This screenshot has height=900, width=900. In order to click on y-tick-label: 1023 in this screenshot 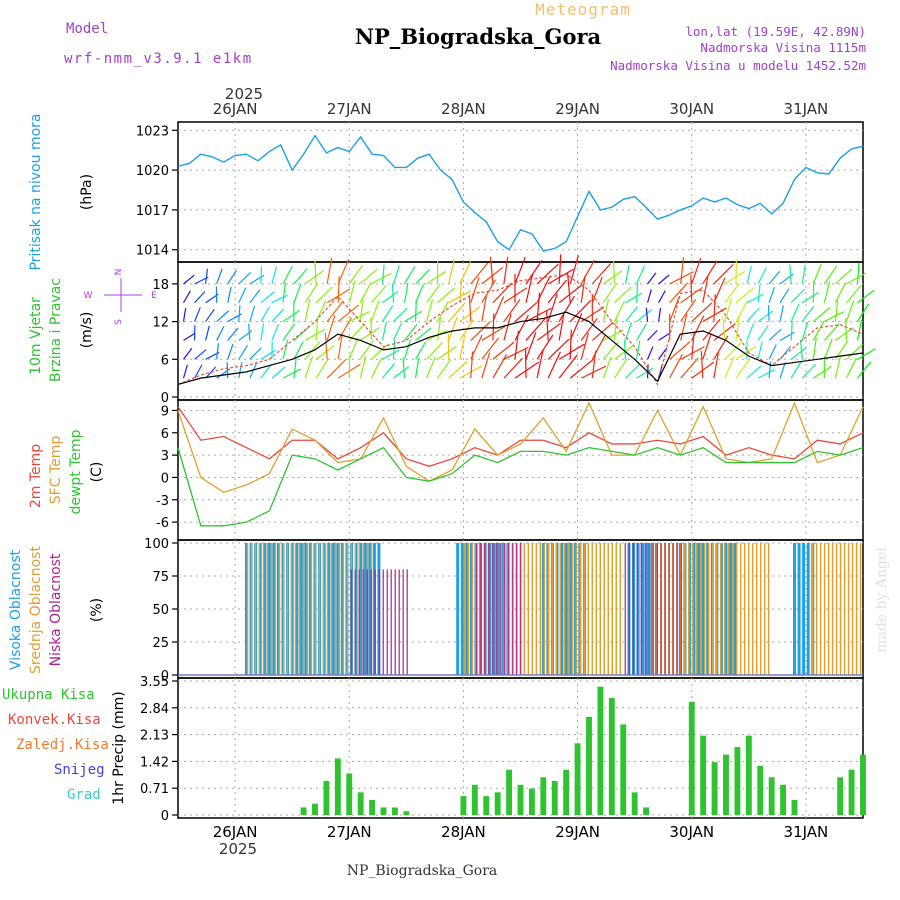, I will do `click(152, 131)`.